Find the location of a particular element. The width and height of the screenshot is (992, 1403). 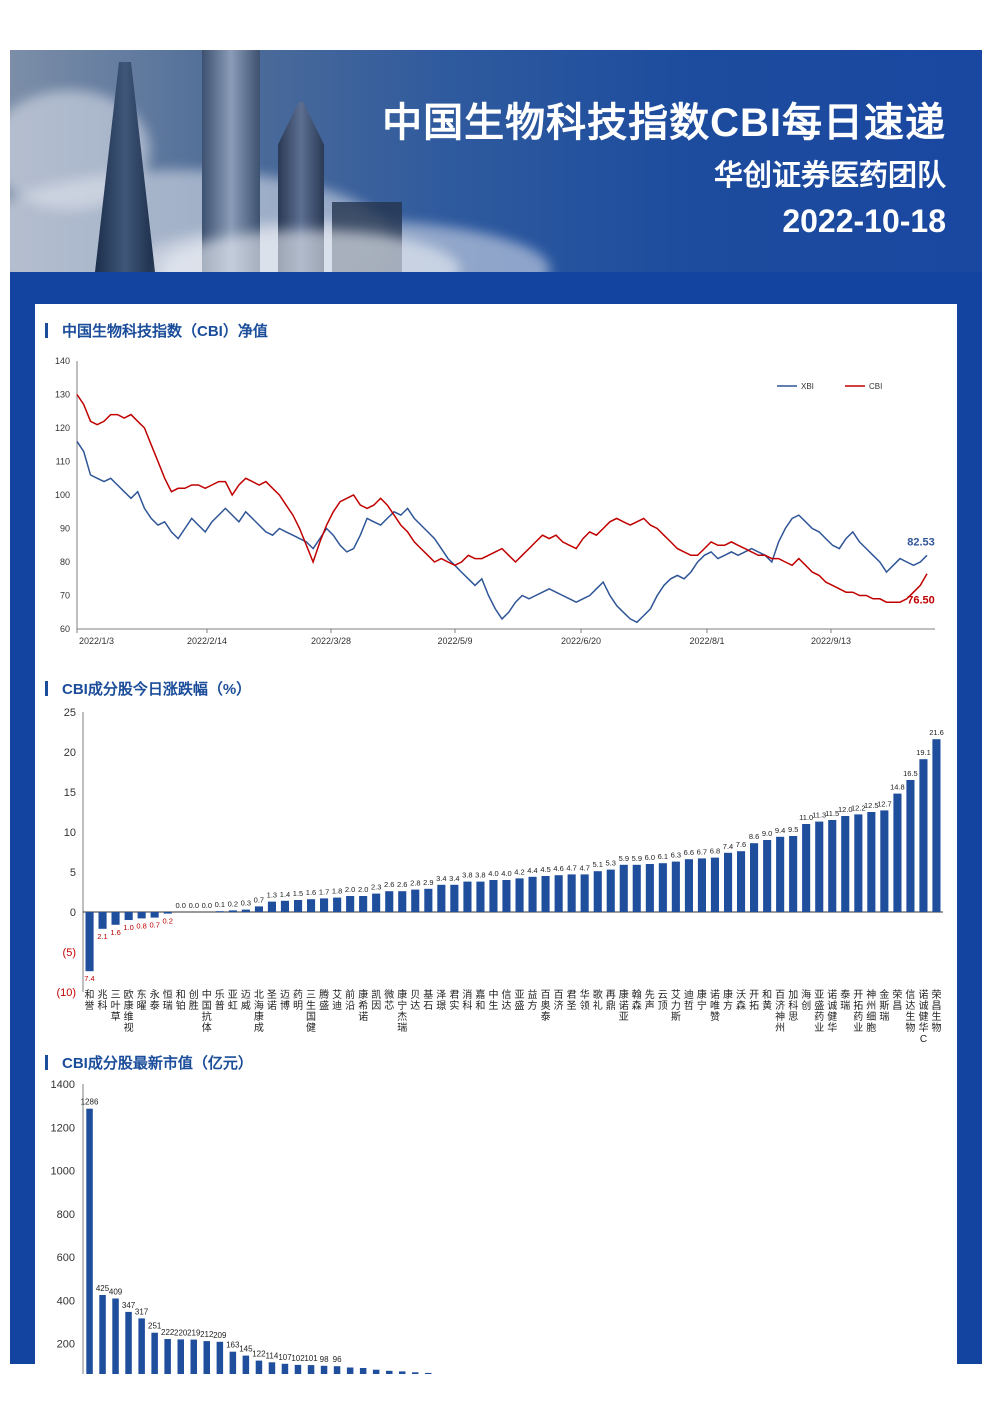

category-label-char: 国 is located at coordinates (207, 1006).